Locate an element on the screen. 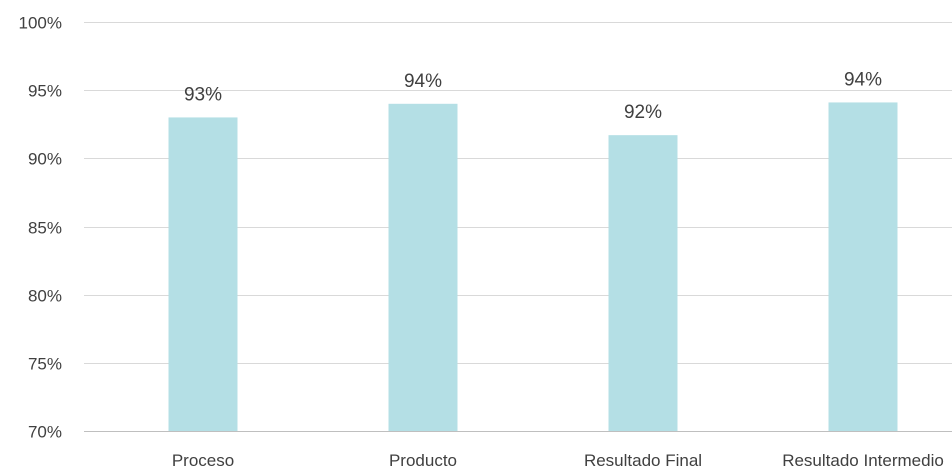 The height and width of the screenshot is (471, 952). y-tick-label: 80% is located at coordinates (45, 296).